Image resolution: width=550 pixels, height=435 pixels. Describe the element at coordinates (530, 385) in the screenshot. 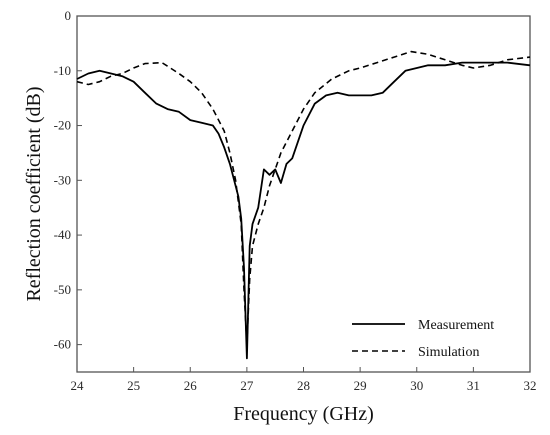

I see `x-tick-label: 32` at that location.